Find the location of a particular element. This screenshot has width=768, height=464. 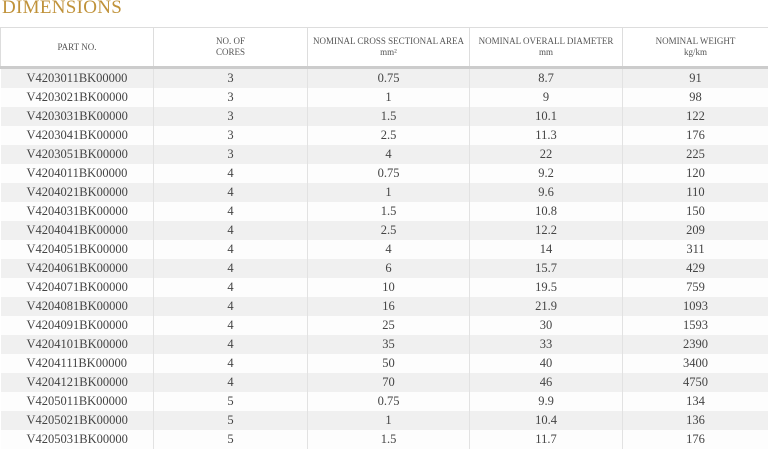

table-cell: 11.3 is located at coordinates (546, 135).